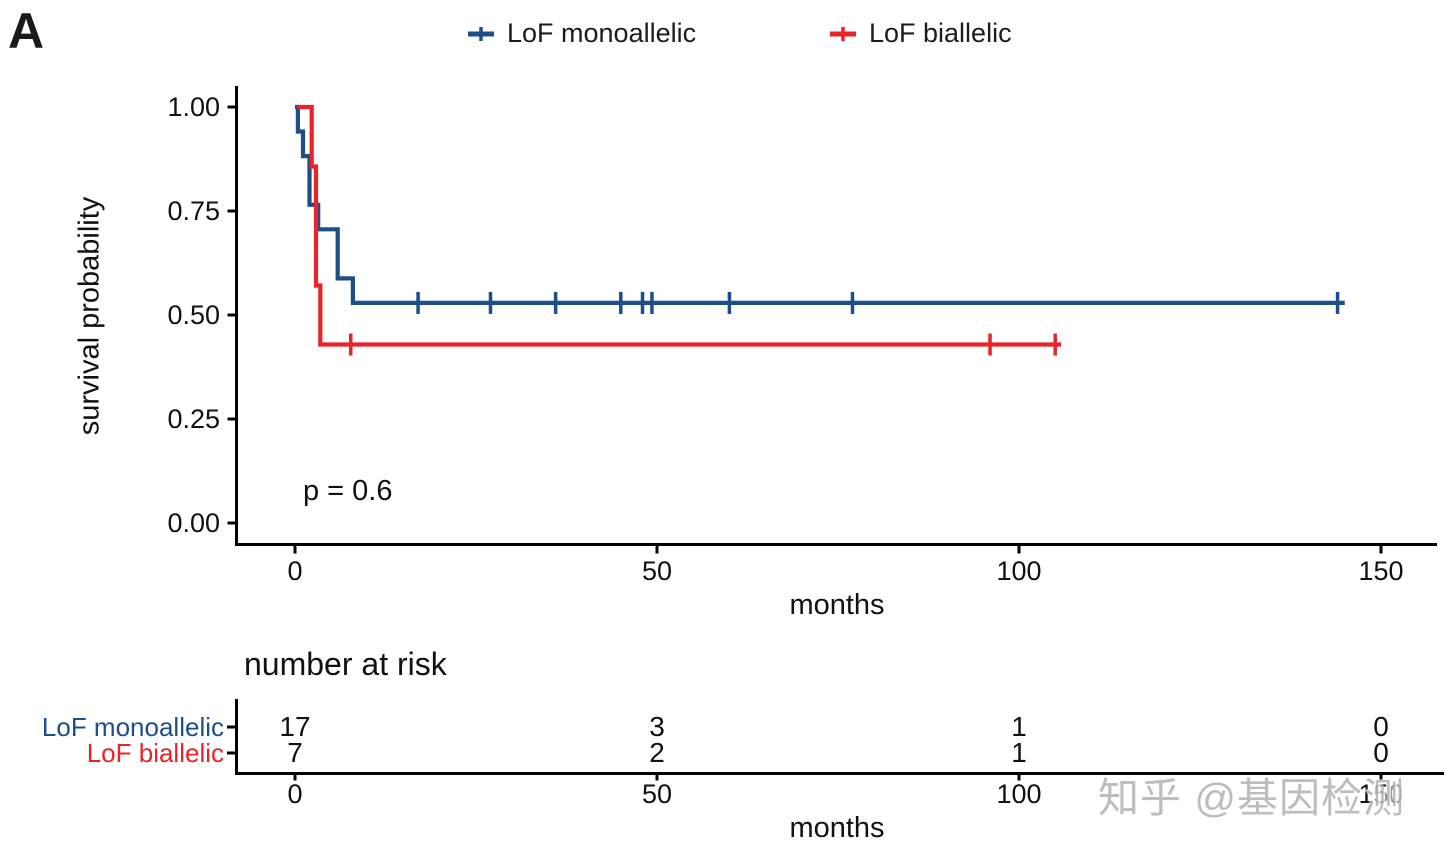  I want to click on legend-label-monoallelic: LoF monoallelic, so click(602, 33).